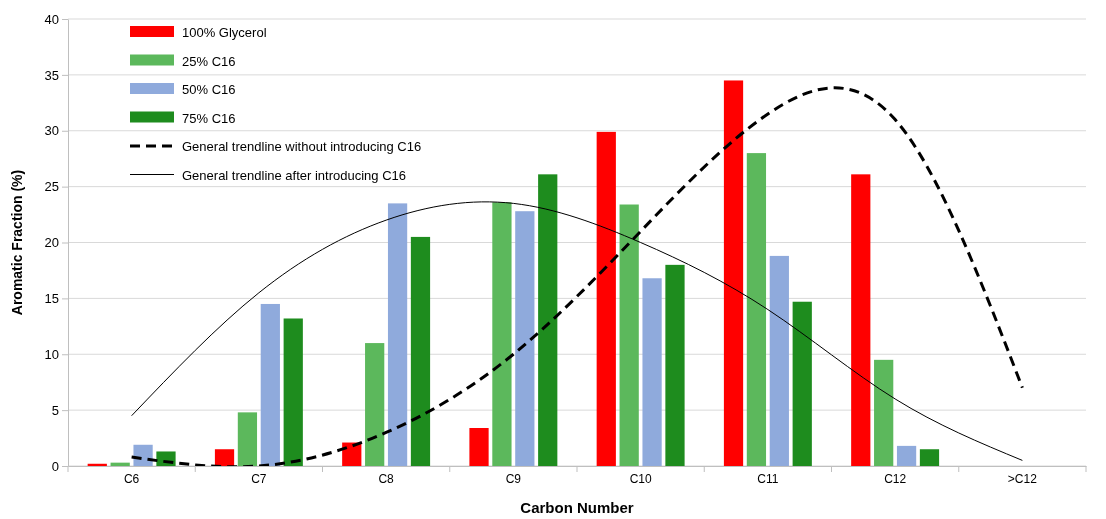  What do you see at coordinates (209, 118) in the screenshot?
I see `legend-label: 75% C16` at bounding box center [209, 118].